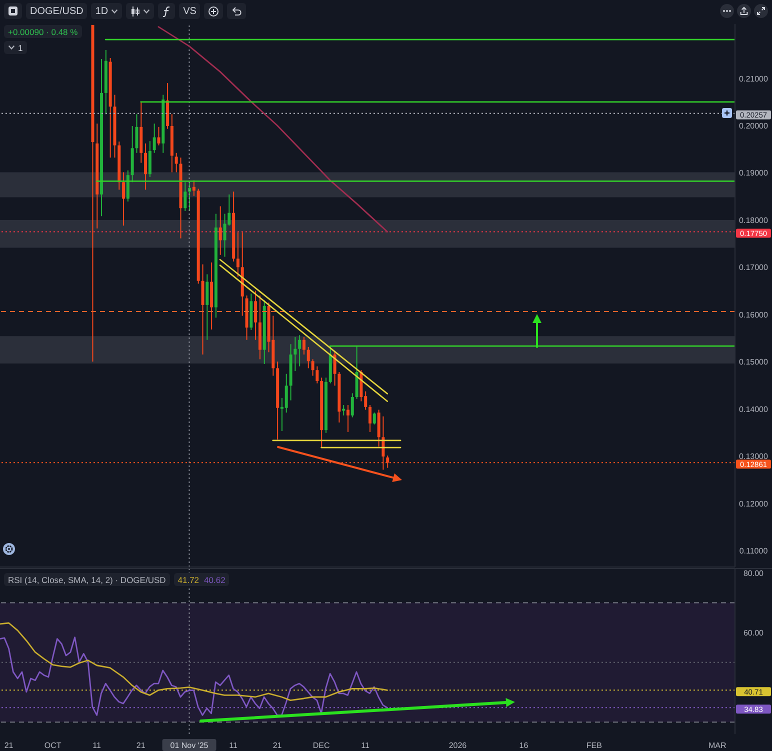  What do you see at coordinates (20, 47) in the screenshot?
I see `annotation: 1` at bounding box center [20, 47].